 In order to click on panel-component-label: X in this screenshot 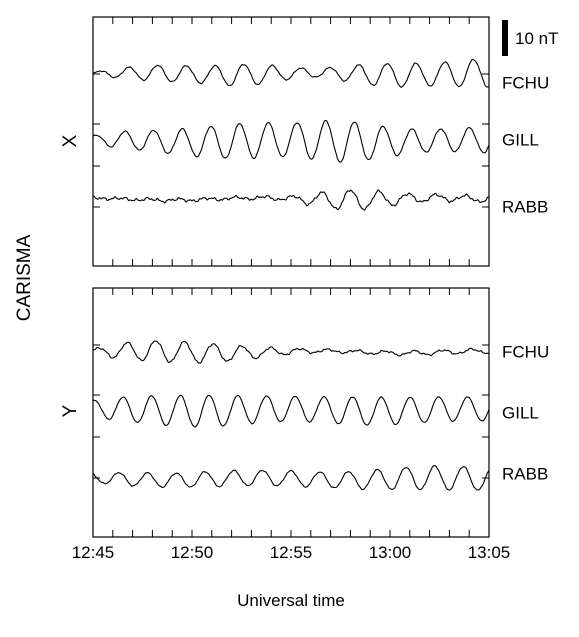, I will do `click(70, 140)`.